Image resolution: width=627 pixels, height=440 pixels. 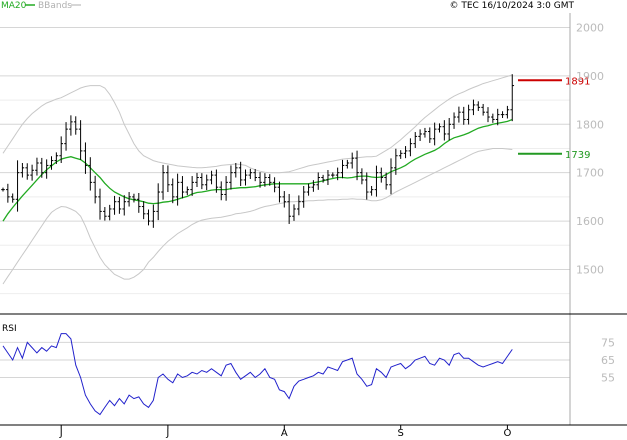 What do you see at coordinates (608, 378) in the screenshot?
I see `rsi-y-tick-label: 55` at bounding box center [608, 378].